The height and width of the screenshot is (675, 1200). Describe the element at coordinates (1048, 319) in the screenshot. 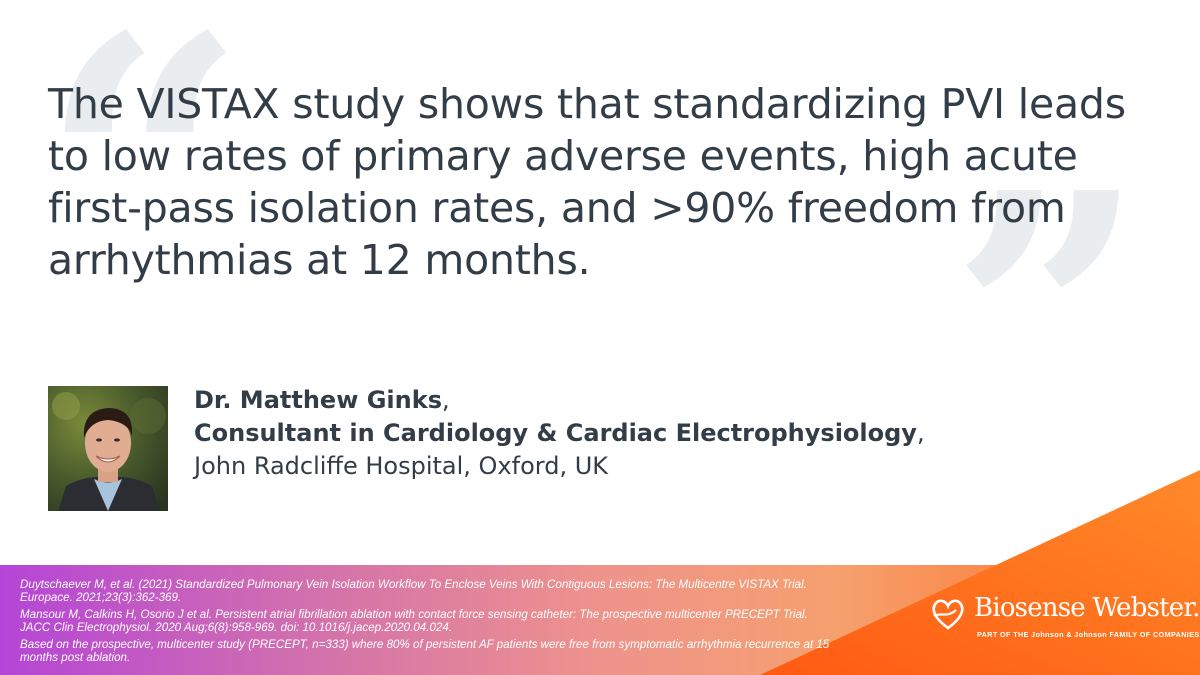

I see `close-quote-mark-icon: ”` at that location.